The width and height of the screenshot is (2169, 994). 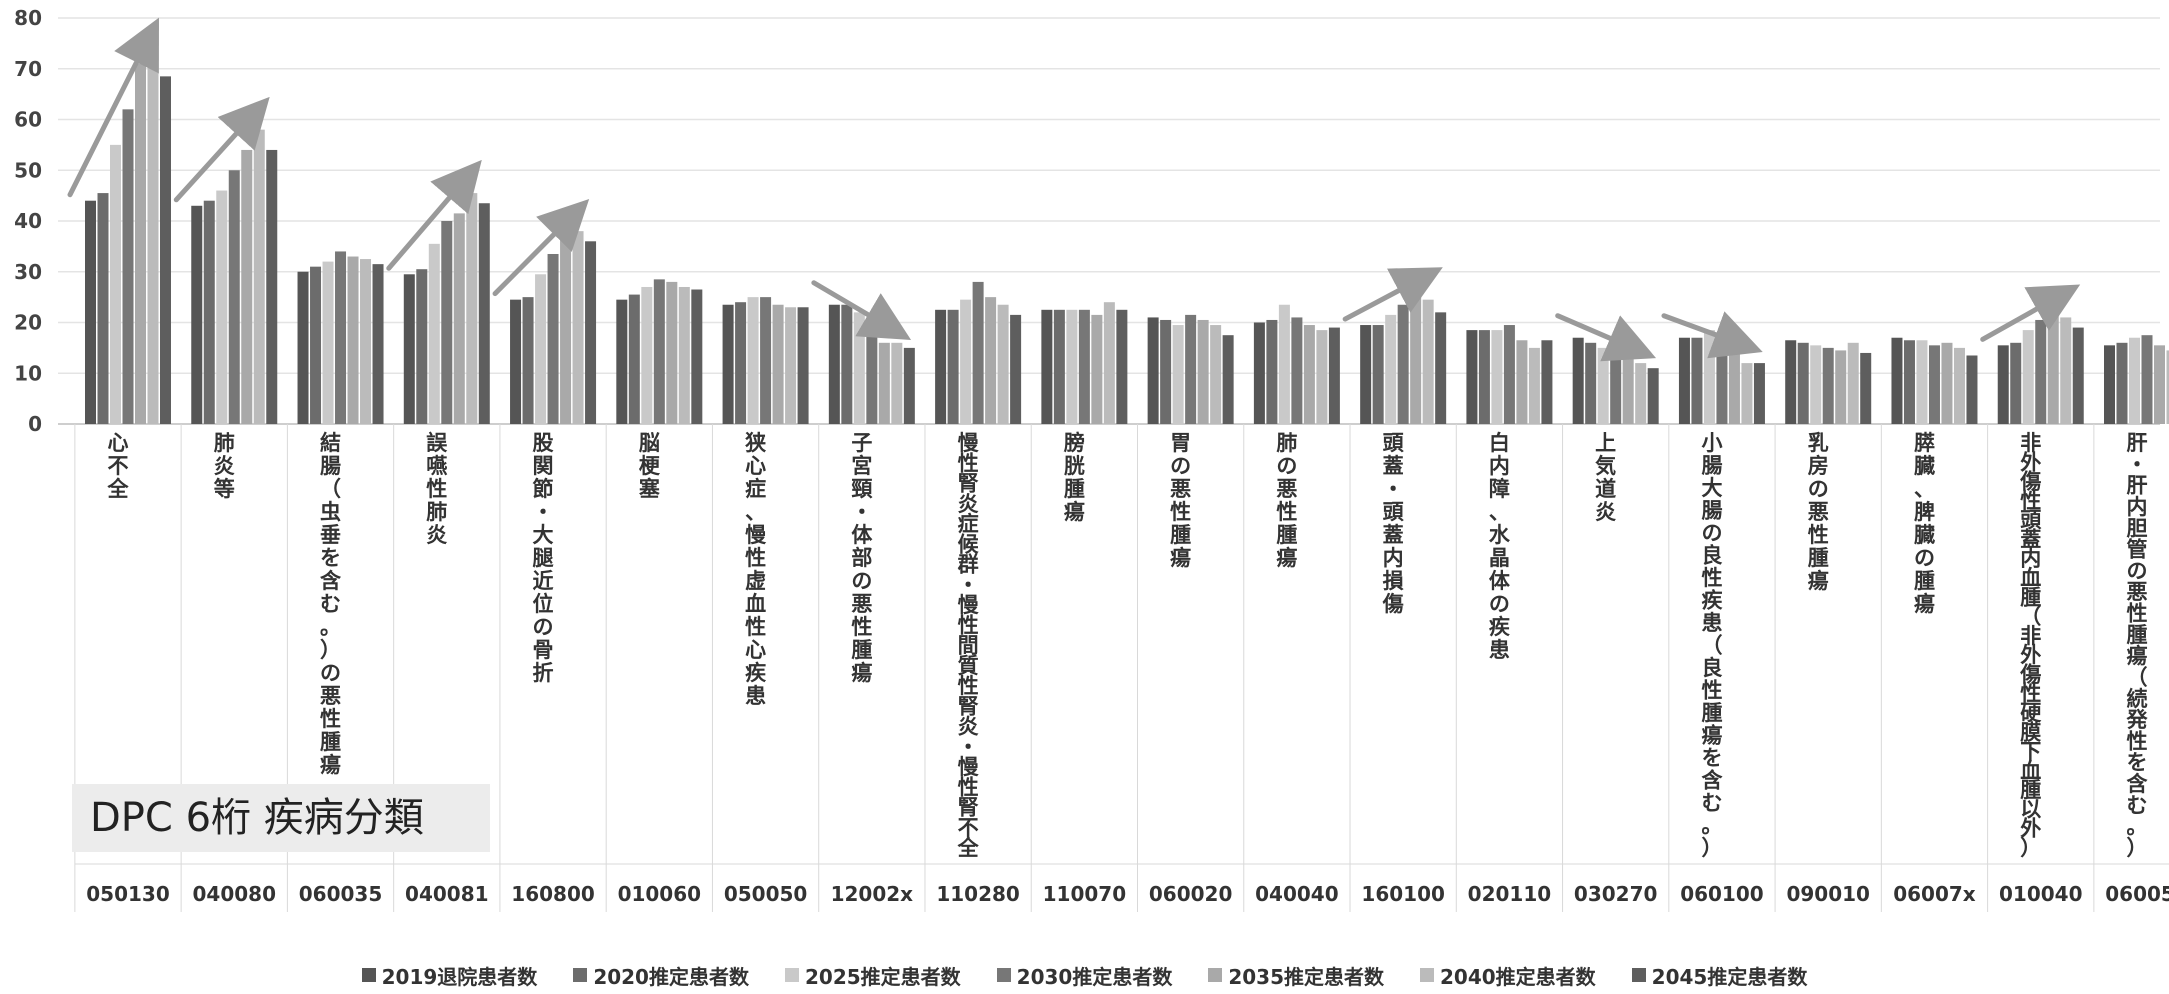 I want to click on category-code: 020110, so click(x=1510, y=894).